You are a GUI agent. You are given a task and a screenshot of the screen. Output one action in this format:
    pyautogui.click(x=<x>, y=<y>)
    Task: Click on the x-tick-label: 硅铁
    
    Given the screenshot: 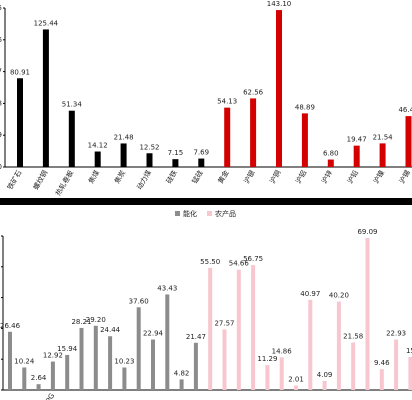 What is the action you would take?
    pyautogui.click(x=171, y=177)
    